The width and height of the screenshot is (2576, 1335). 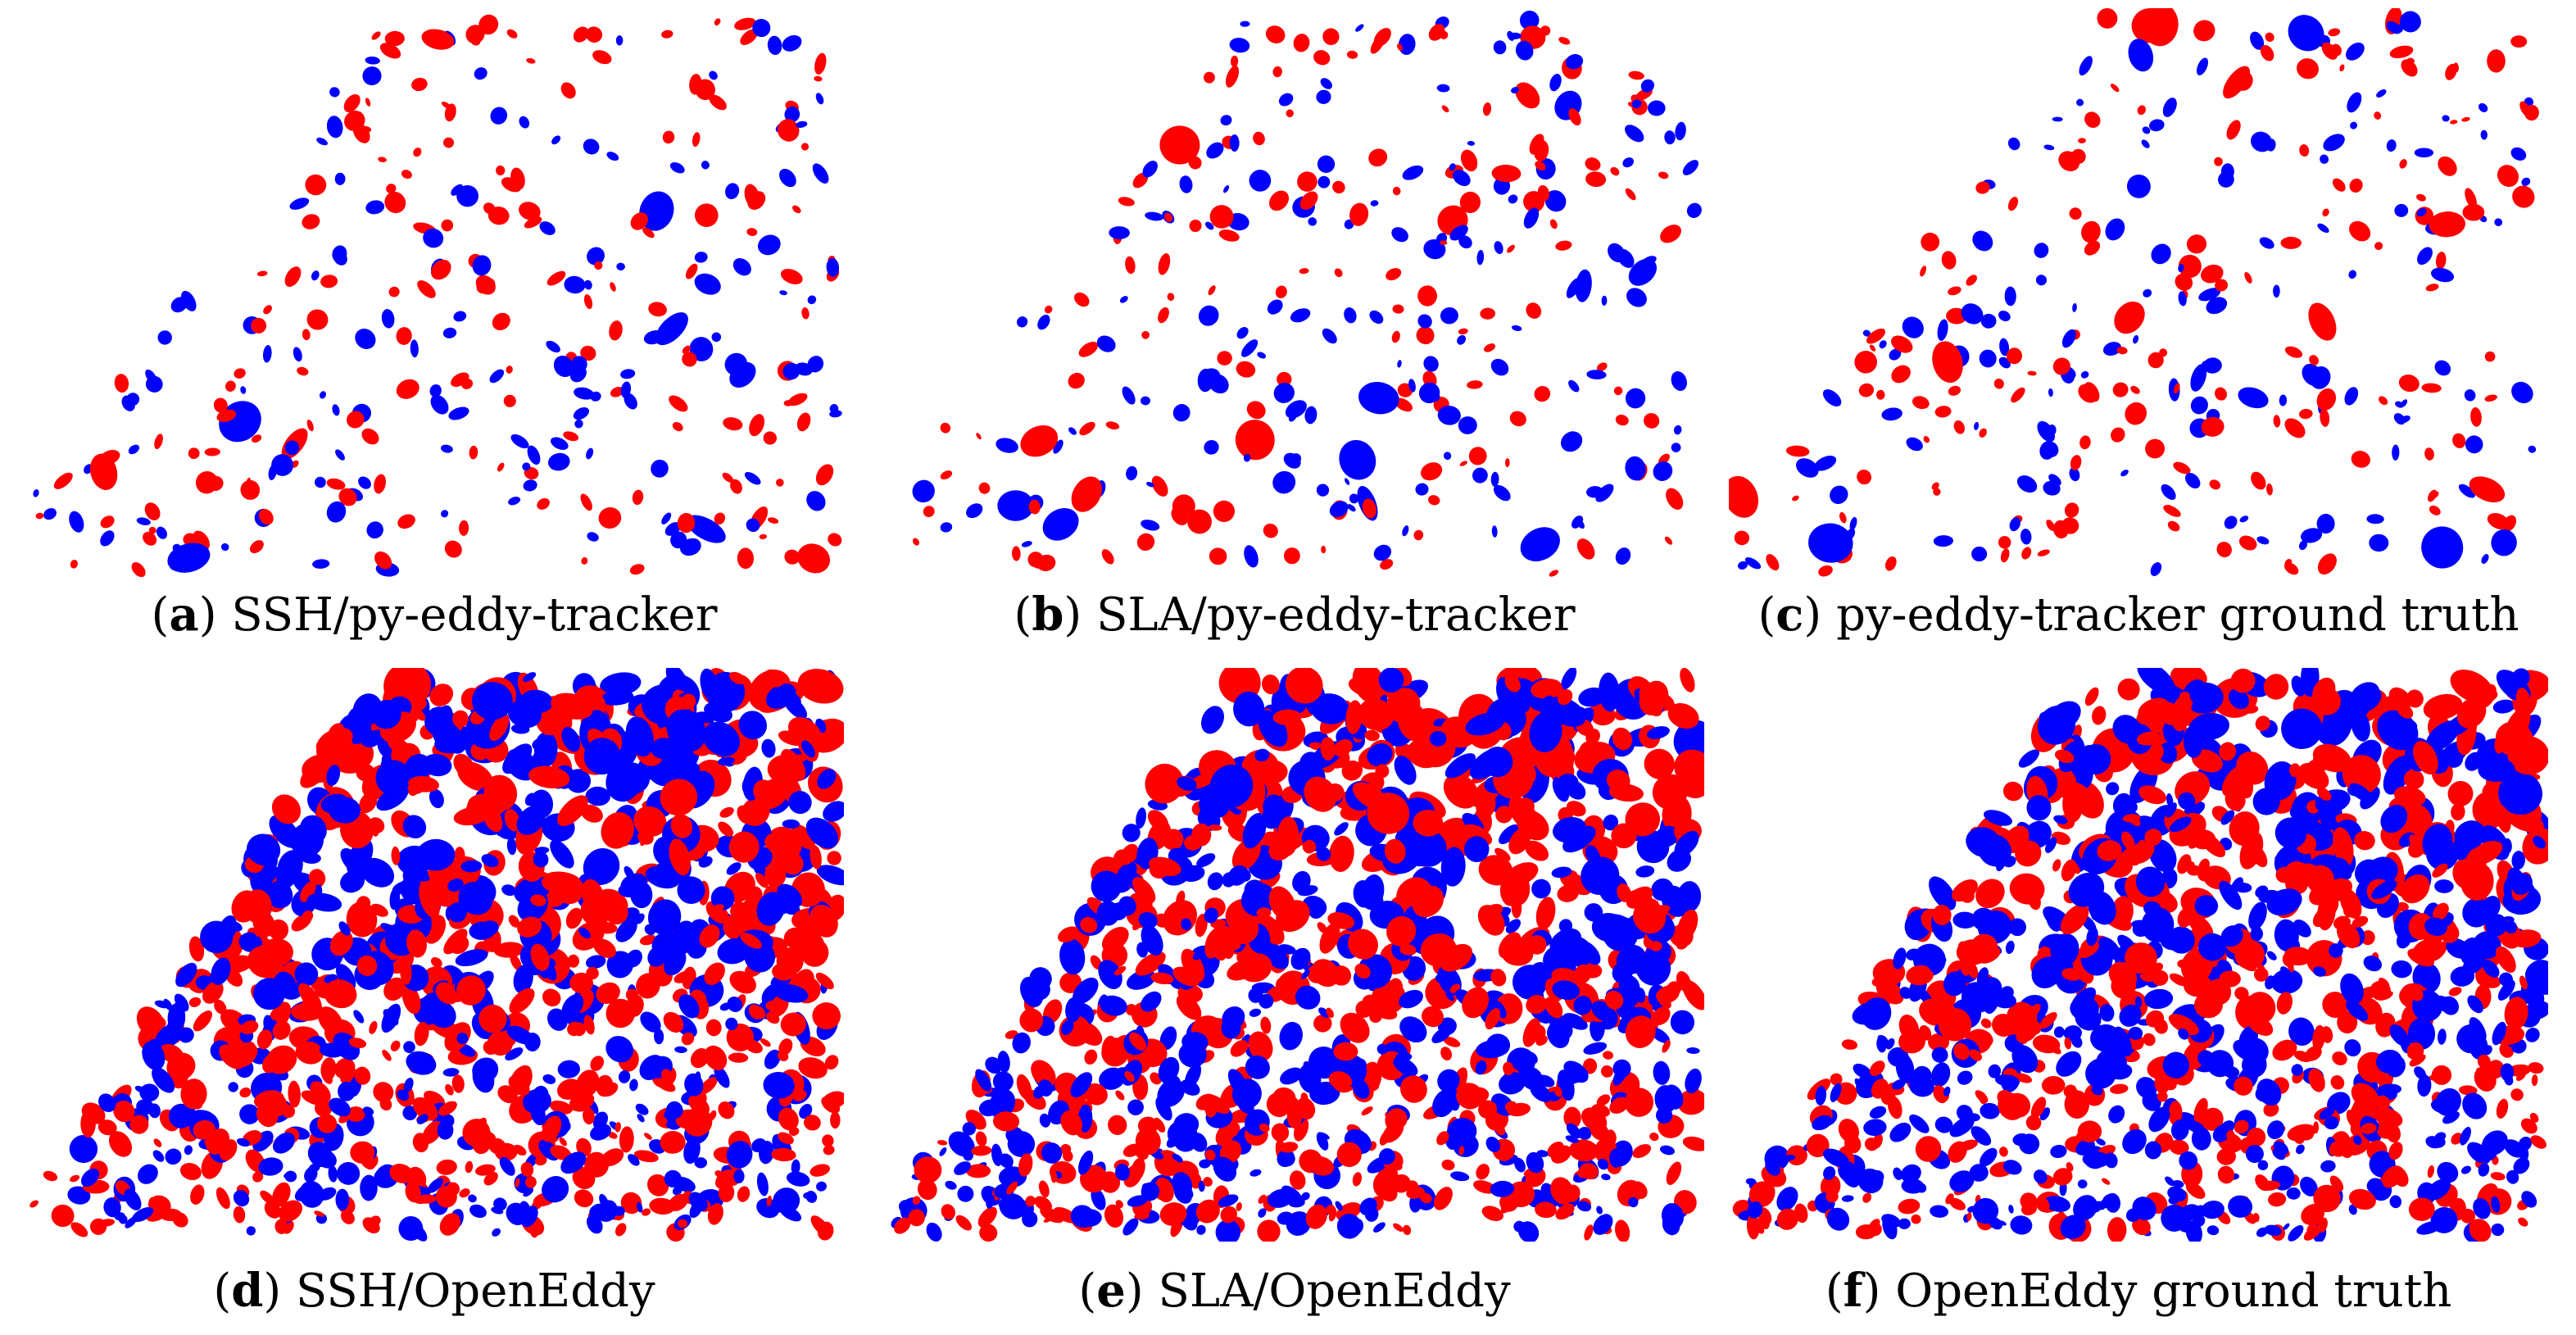 I want to click on caption-e-letter: e, so click(x=1111, y=1291).